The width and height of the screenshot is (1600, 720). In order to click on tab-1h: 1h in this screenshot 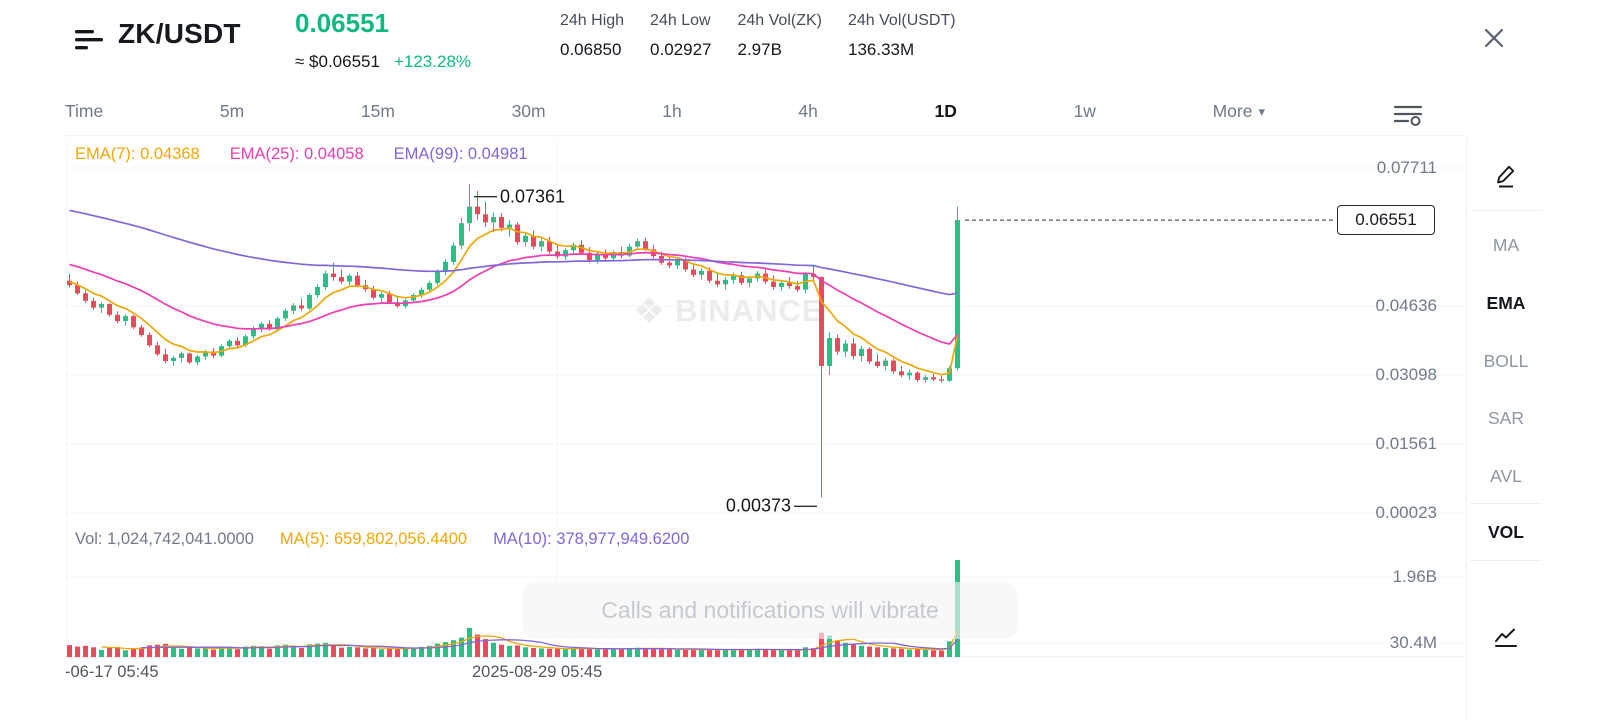, I will do `click(672, 111)`.